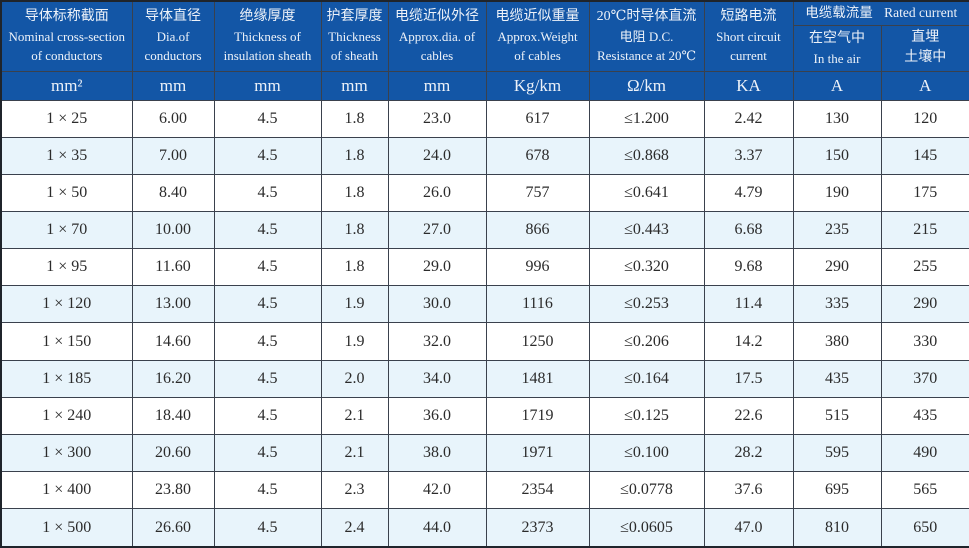 This screenshot has height=548, width=969. What do you see at coordinates (537, 118) in the screenshot?
I see `table-cell: 617` at bounding box center [537, 118].